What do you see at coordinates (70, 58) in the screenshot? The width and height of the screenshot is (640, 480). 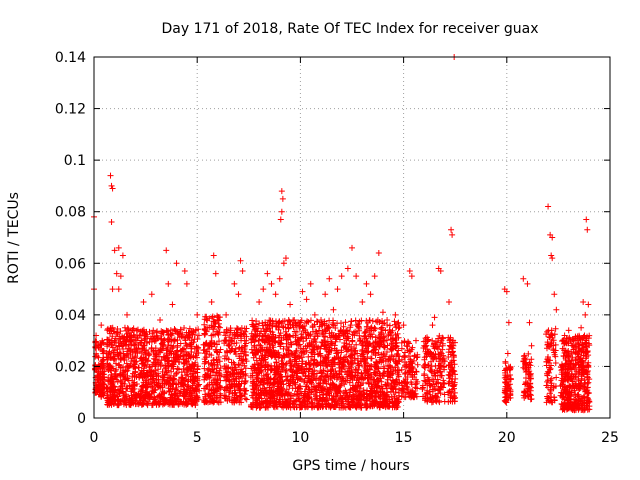 I see `y-tick-label: 0.14` at bounding box center [70, 58].